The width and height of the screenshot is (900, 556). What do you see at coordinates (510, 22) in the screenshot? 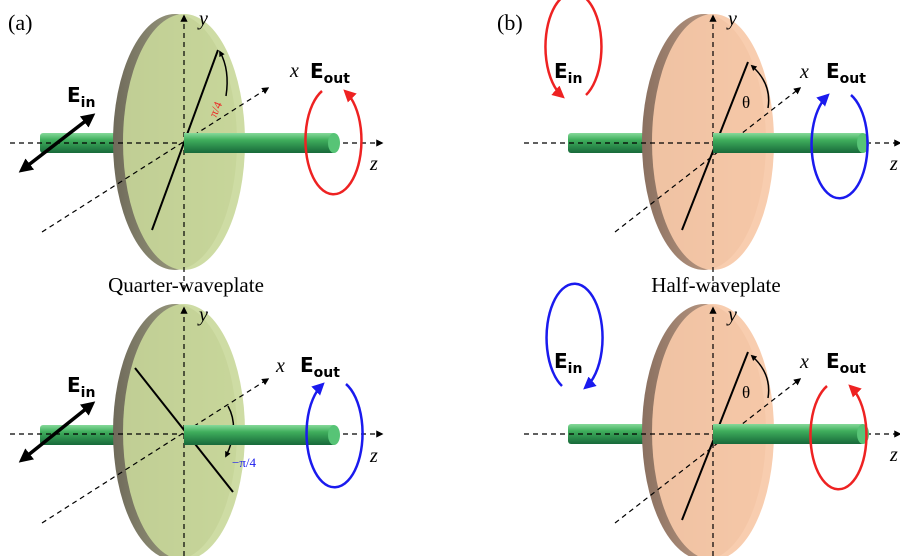
I see `panel-b-label: (b)` at bounding box center [510, 22].